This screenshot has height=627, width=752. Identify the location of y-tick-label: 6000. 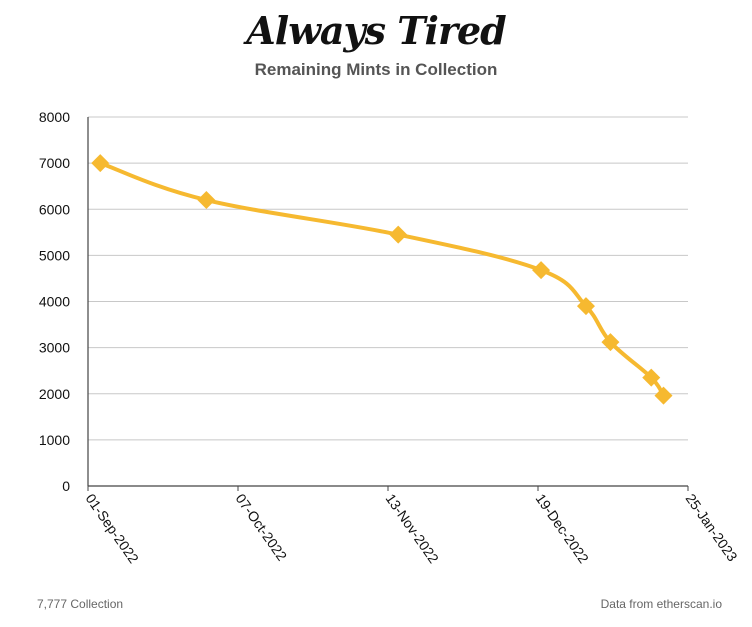
(54, 209).